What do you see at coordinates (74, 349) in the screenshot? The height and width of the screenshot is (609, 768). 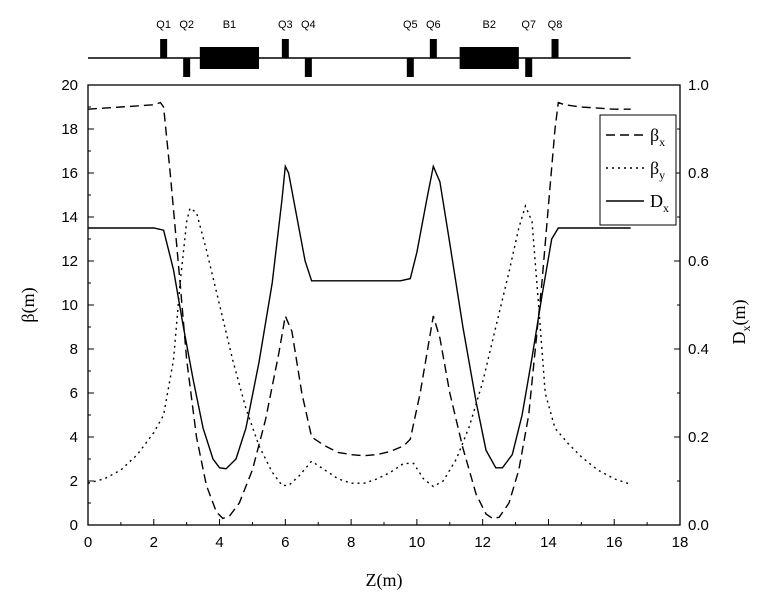 I see `y-tick-label: 8` at bounding box center [74, 349].